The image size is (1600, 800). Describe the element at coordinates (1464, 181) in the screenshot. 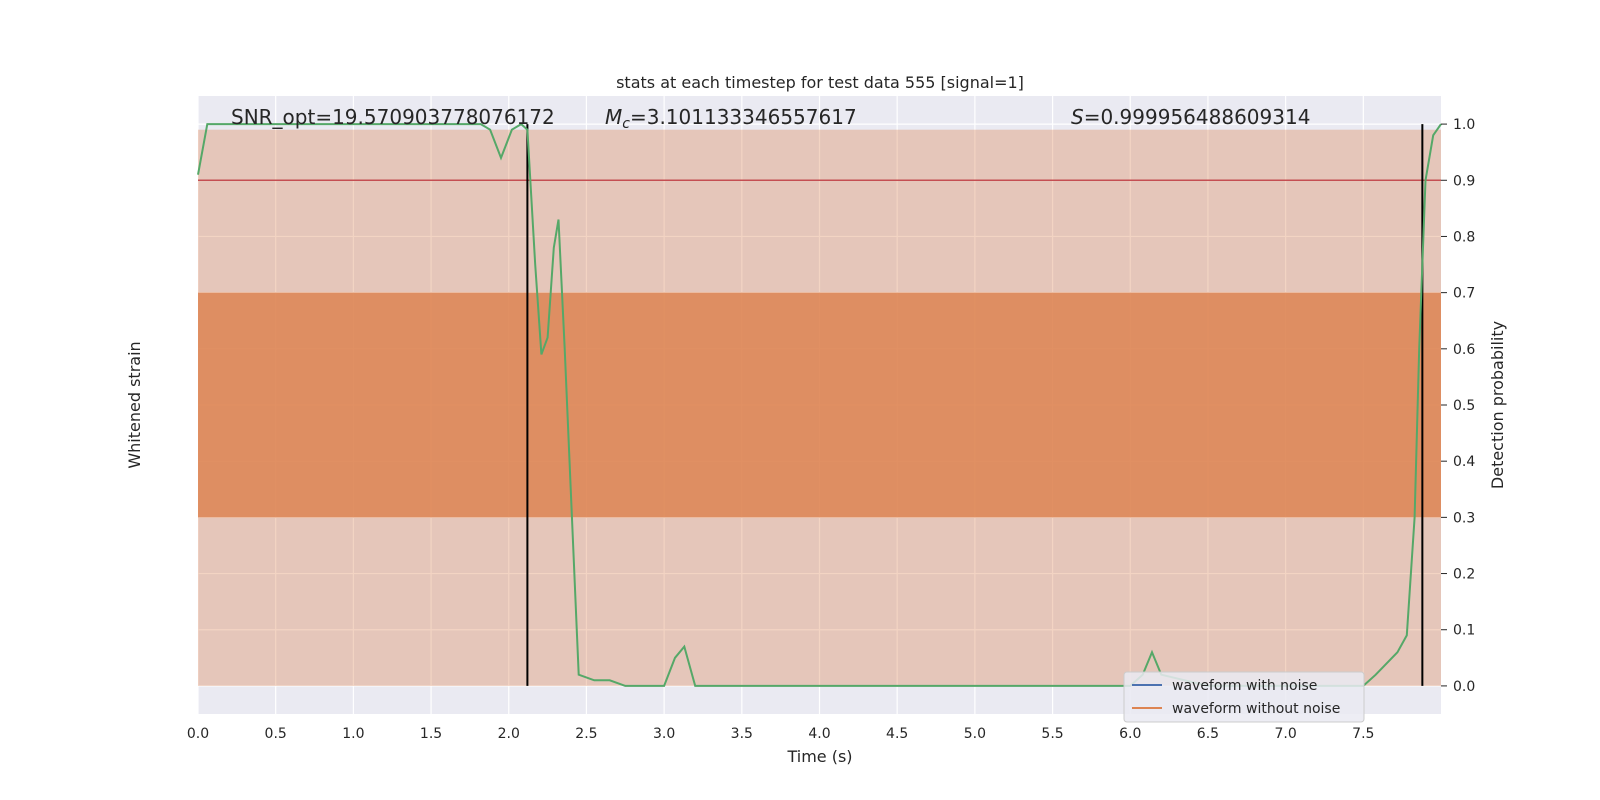

I see `y-tick-label-9: 0.9` at that location.